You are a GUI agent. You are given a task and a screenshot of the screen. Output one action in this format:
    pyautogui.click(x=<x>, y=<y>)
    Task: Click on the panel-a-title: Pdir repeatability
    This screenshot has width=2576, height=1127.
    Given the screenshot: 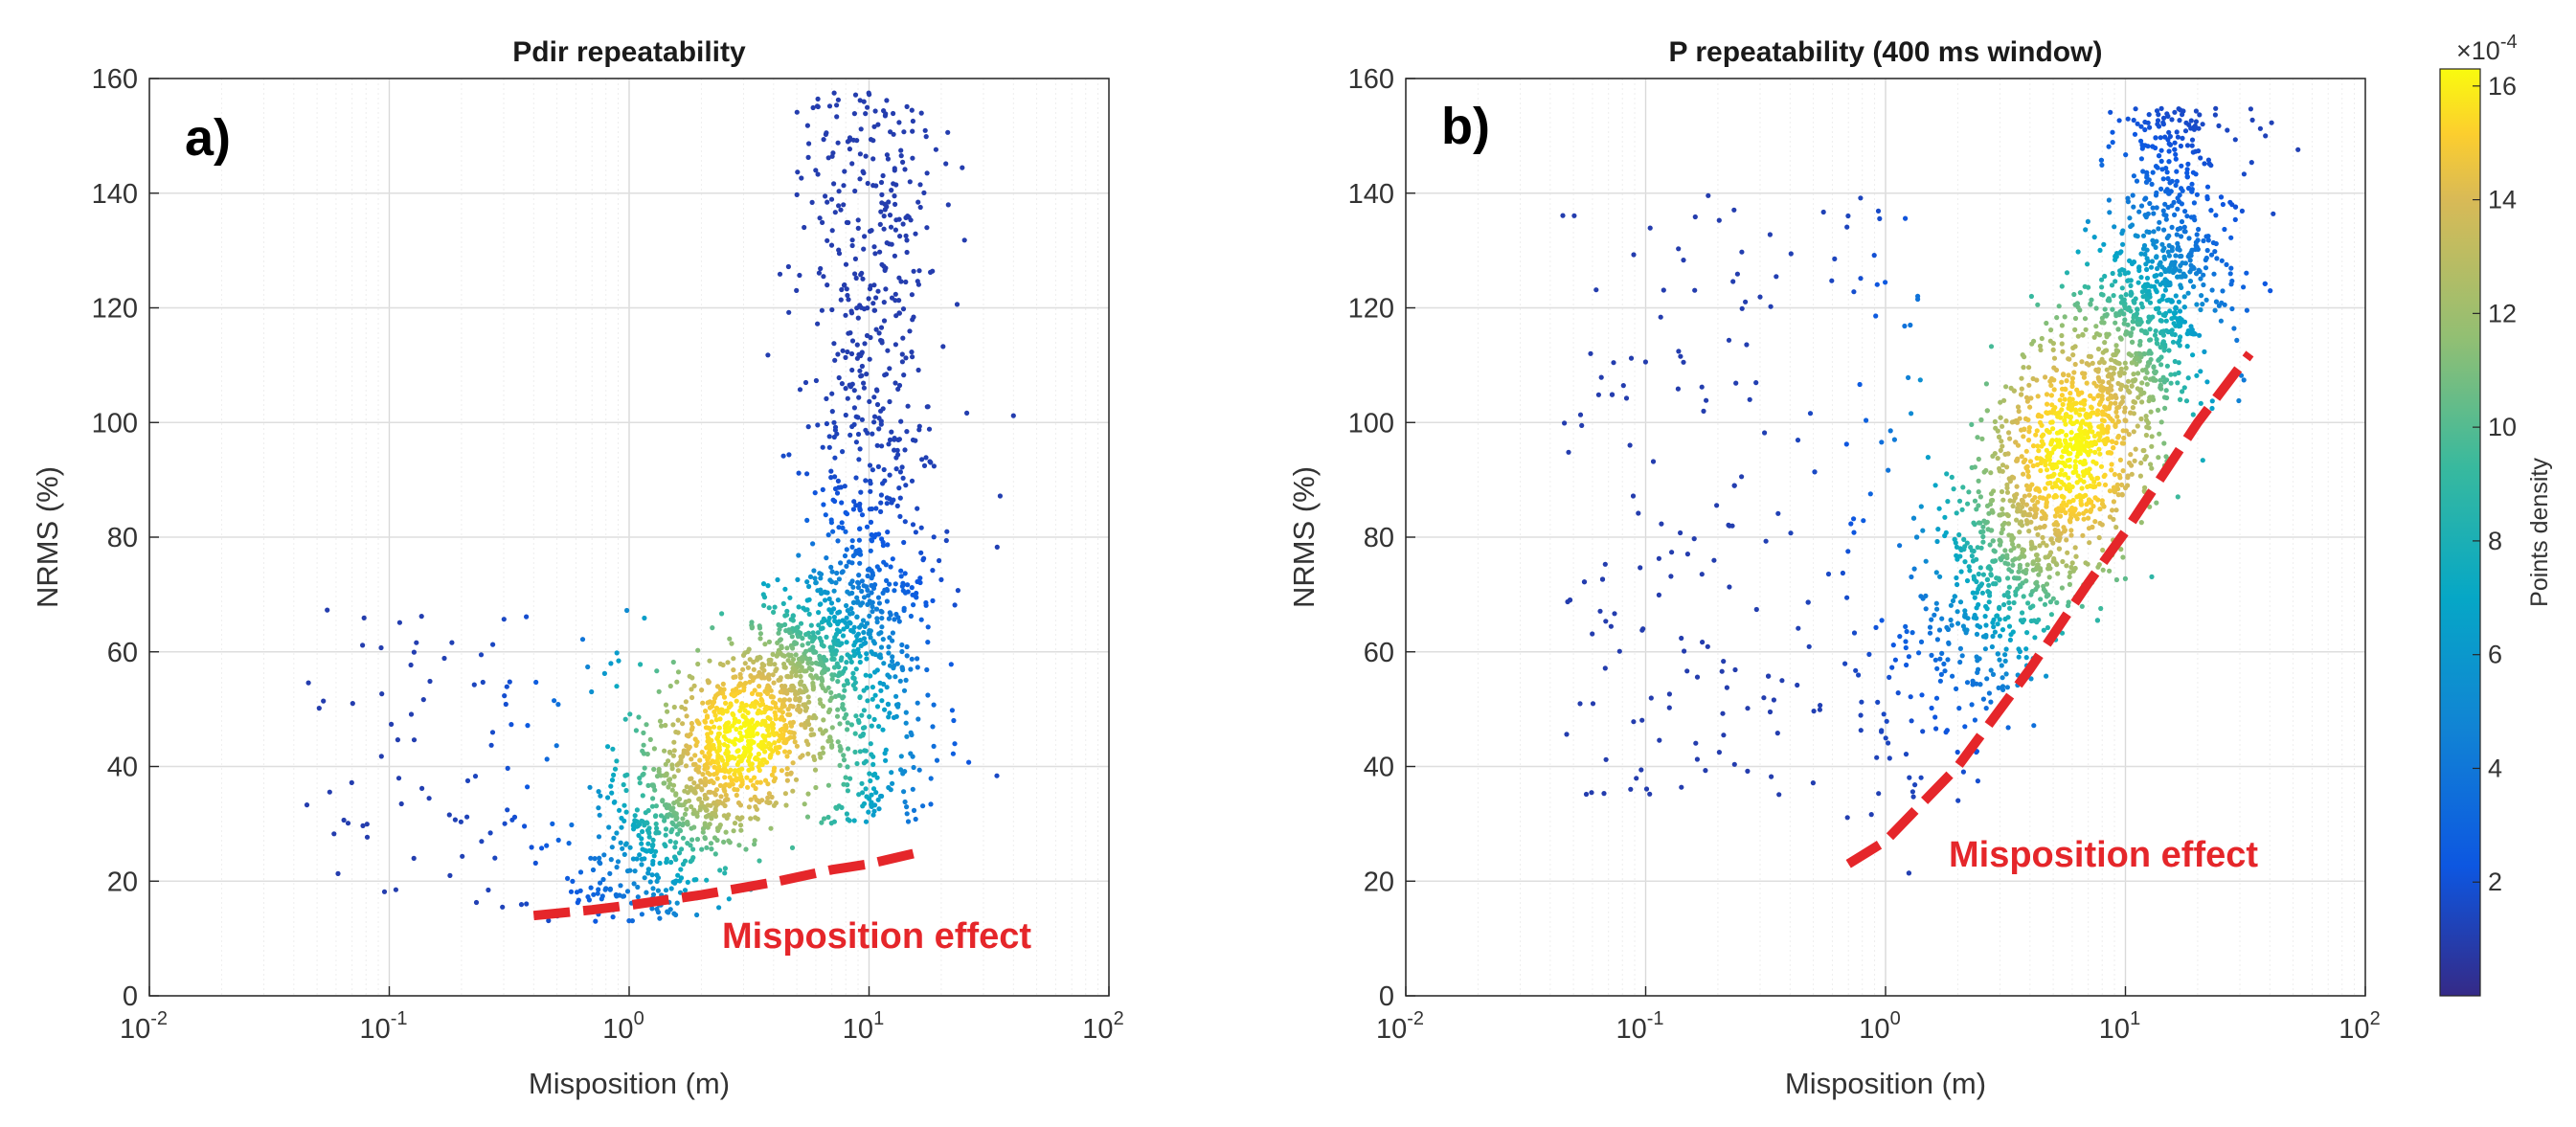 What is the action you would take?
    pyautogui.click(x=629, y=52)
    